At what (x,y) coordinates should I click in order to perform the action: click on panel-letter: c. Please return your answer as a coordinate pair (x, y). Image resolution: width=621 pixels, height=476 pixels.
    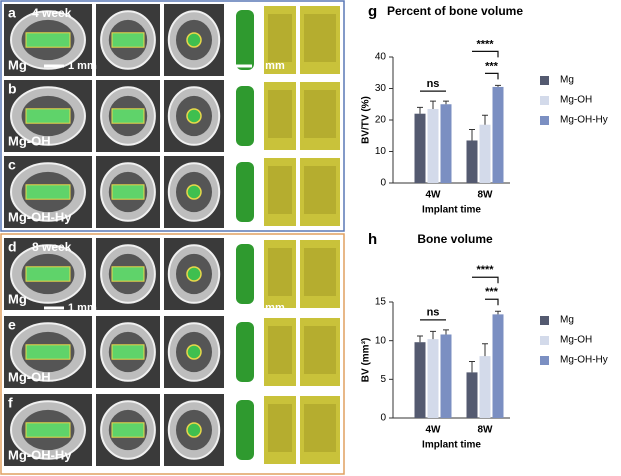
    Looking at the image, I should click on (12, 165).